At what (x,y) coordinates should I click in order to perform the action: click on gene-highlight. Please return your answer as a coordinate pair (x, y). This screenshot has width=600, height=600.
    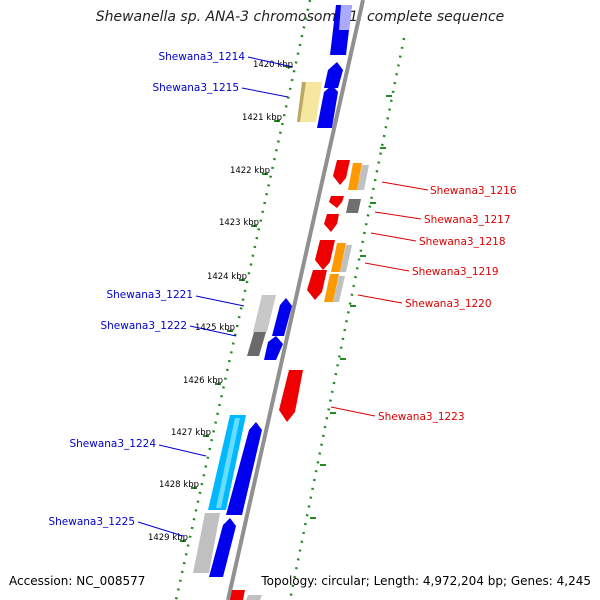
    Looking at the image, I should click on (345, 17).